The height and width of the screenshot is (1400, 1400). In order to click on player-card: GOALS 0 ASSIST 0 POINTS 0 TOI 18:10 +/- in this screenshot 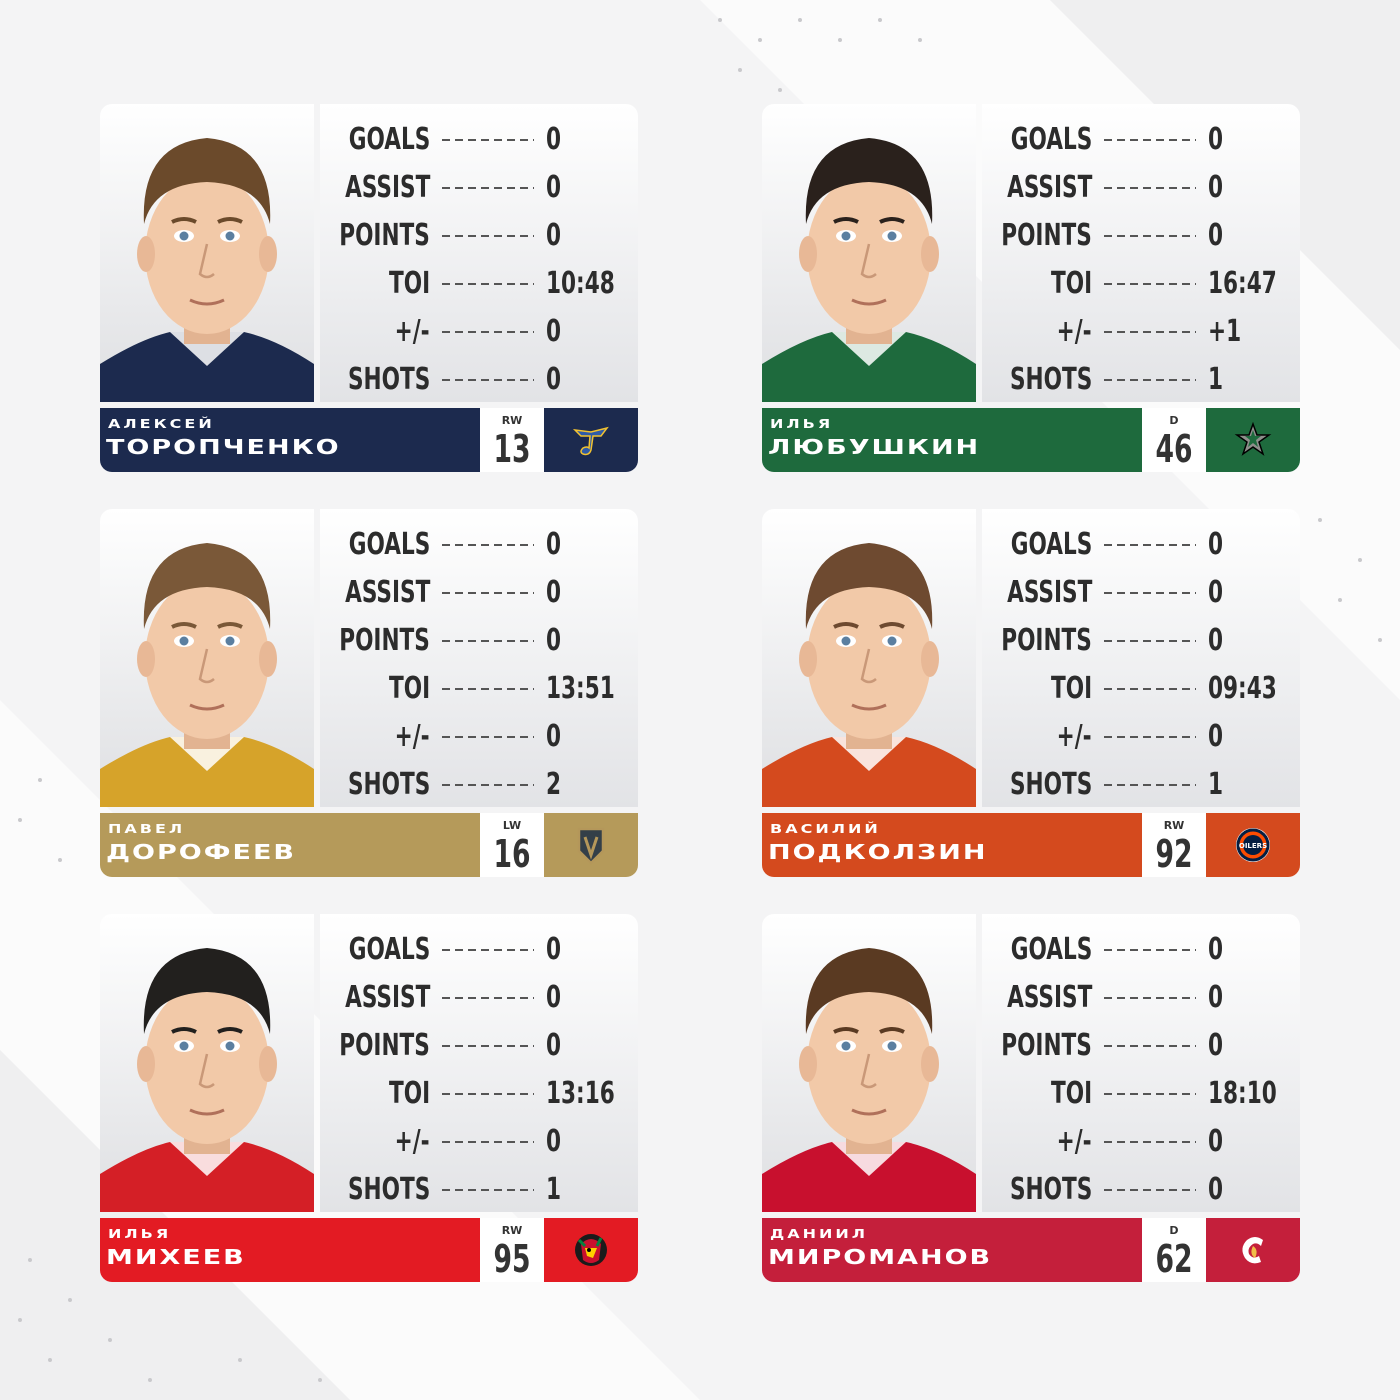, I will do `click(1031, 1098)`.